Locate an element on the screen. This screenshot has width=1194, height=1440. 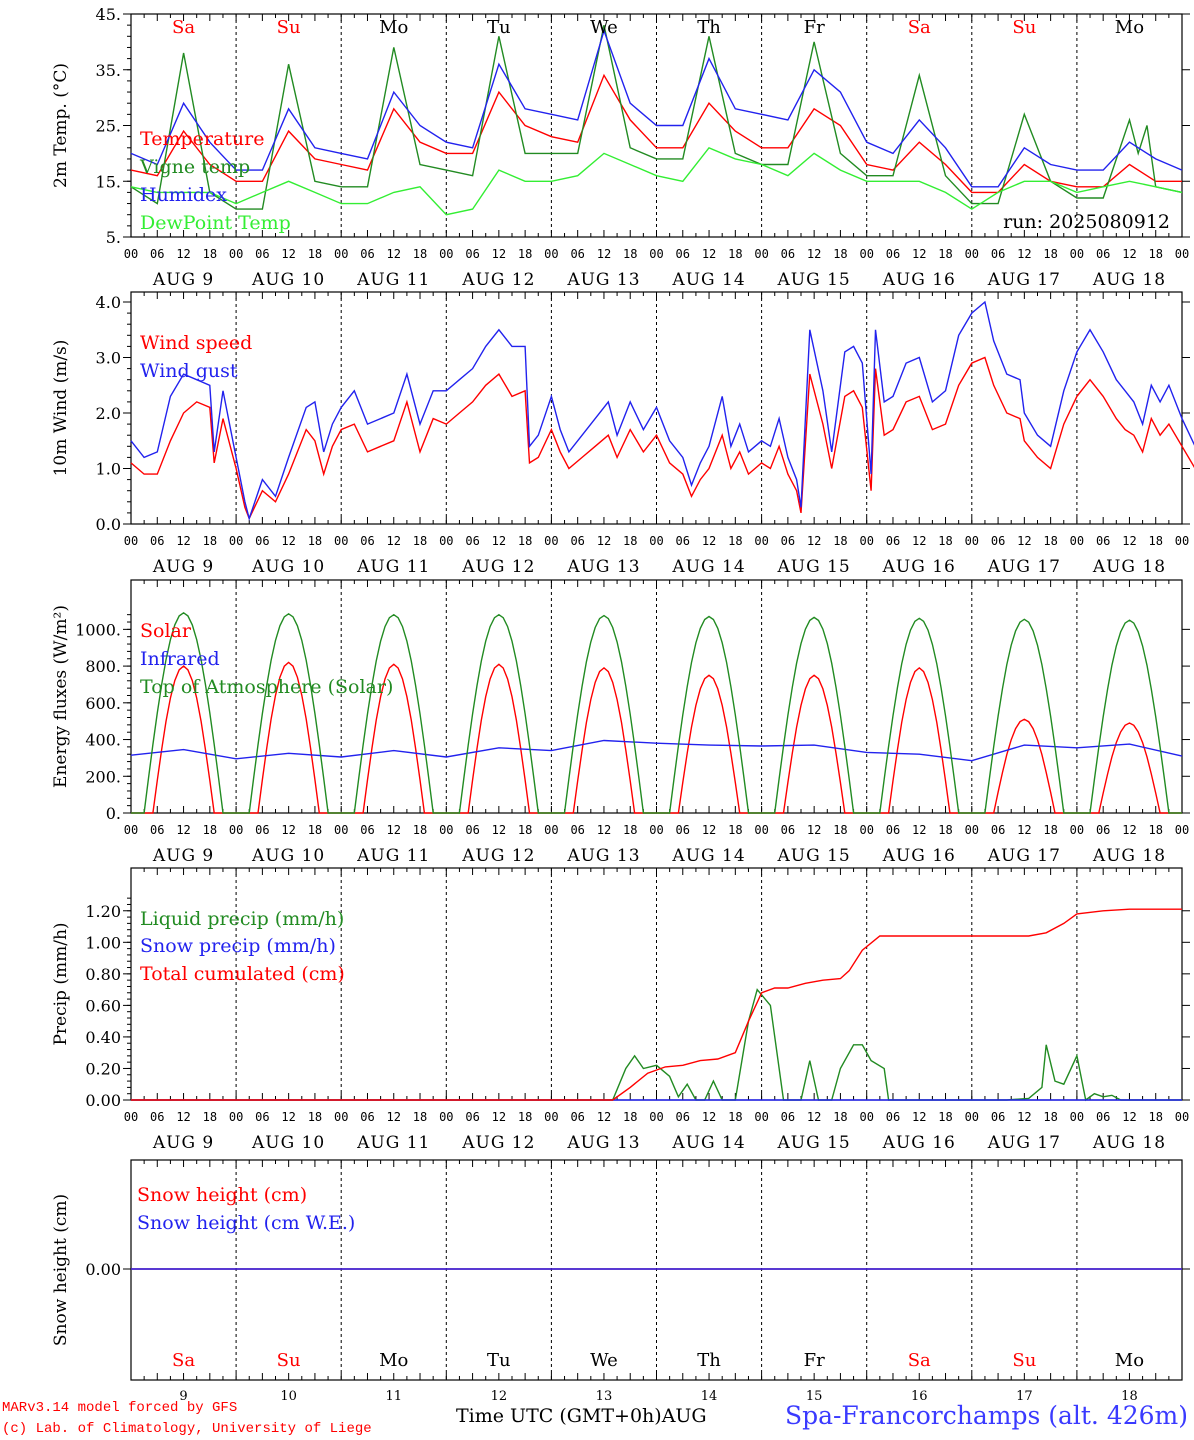
y-axis-label: Energy fluxes (W/m²) is located at coordinates (61, 696).